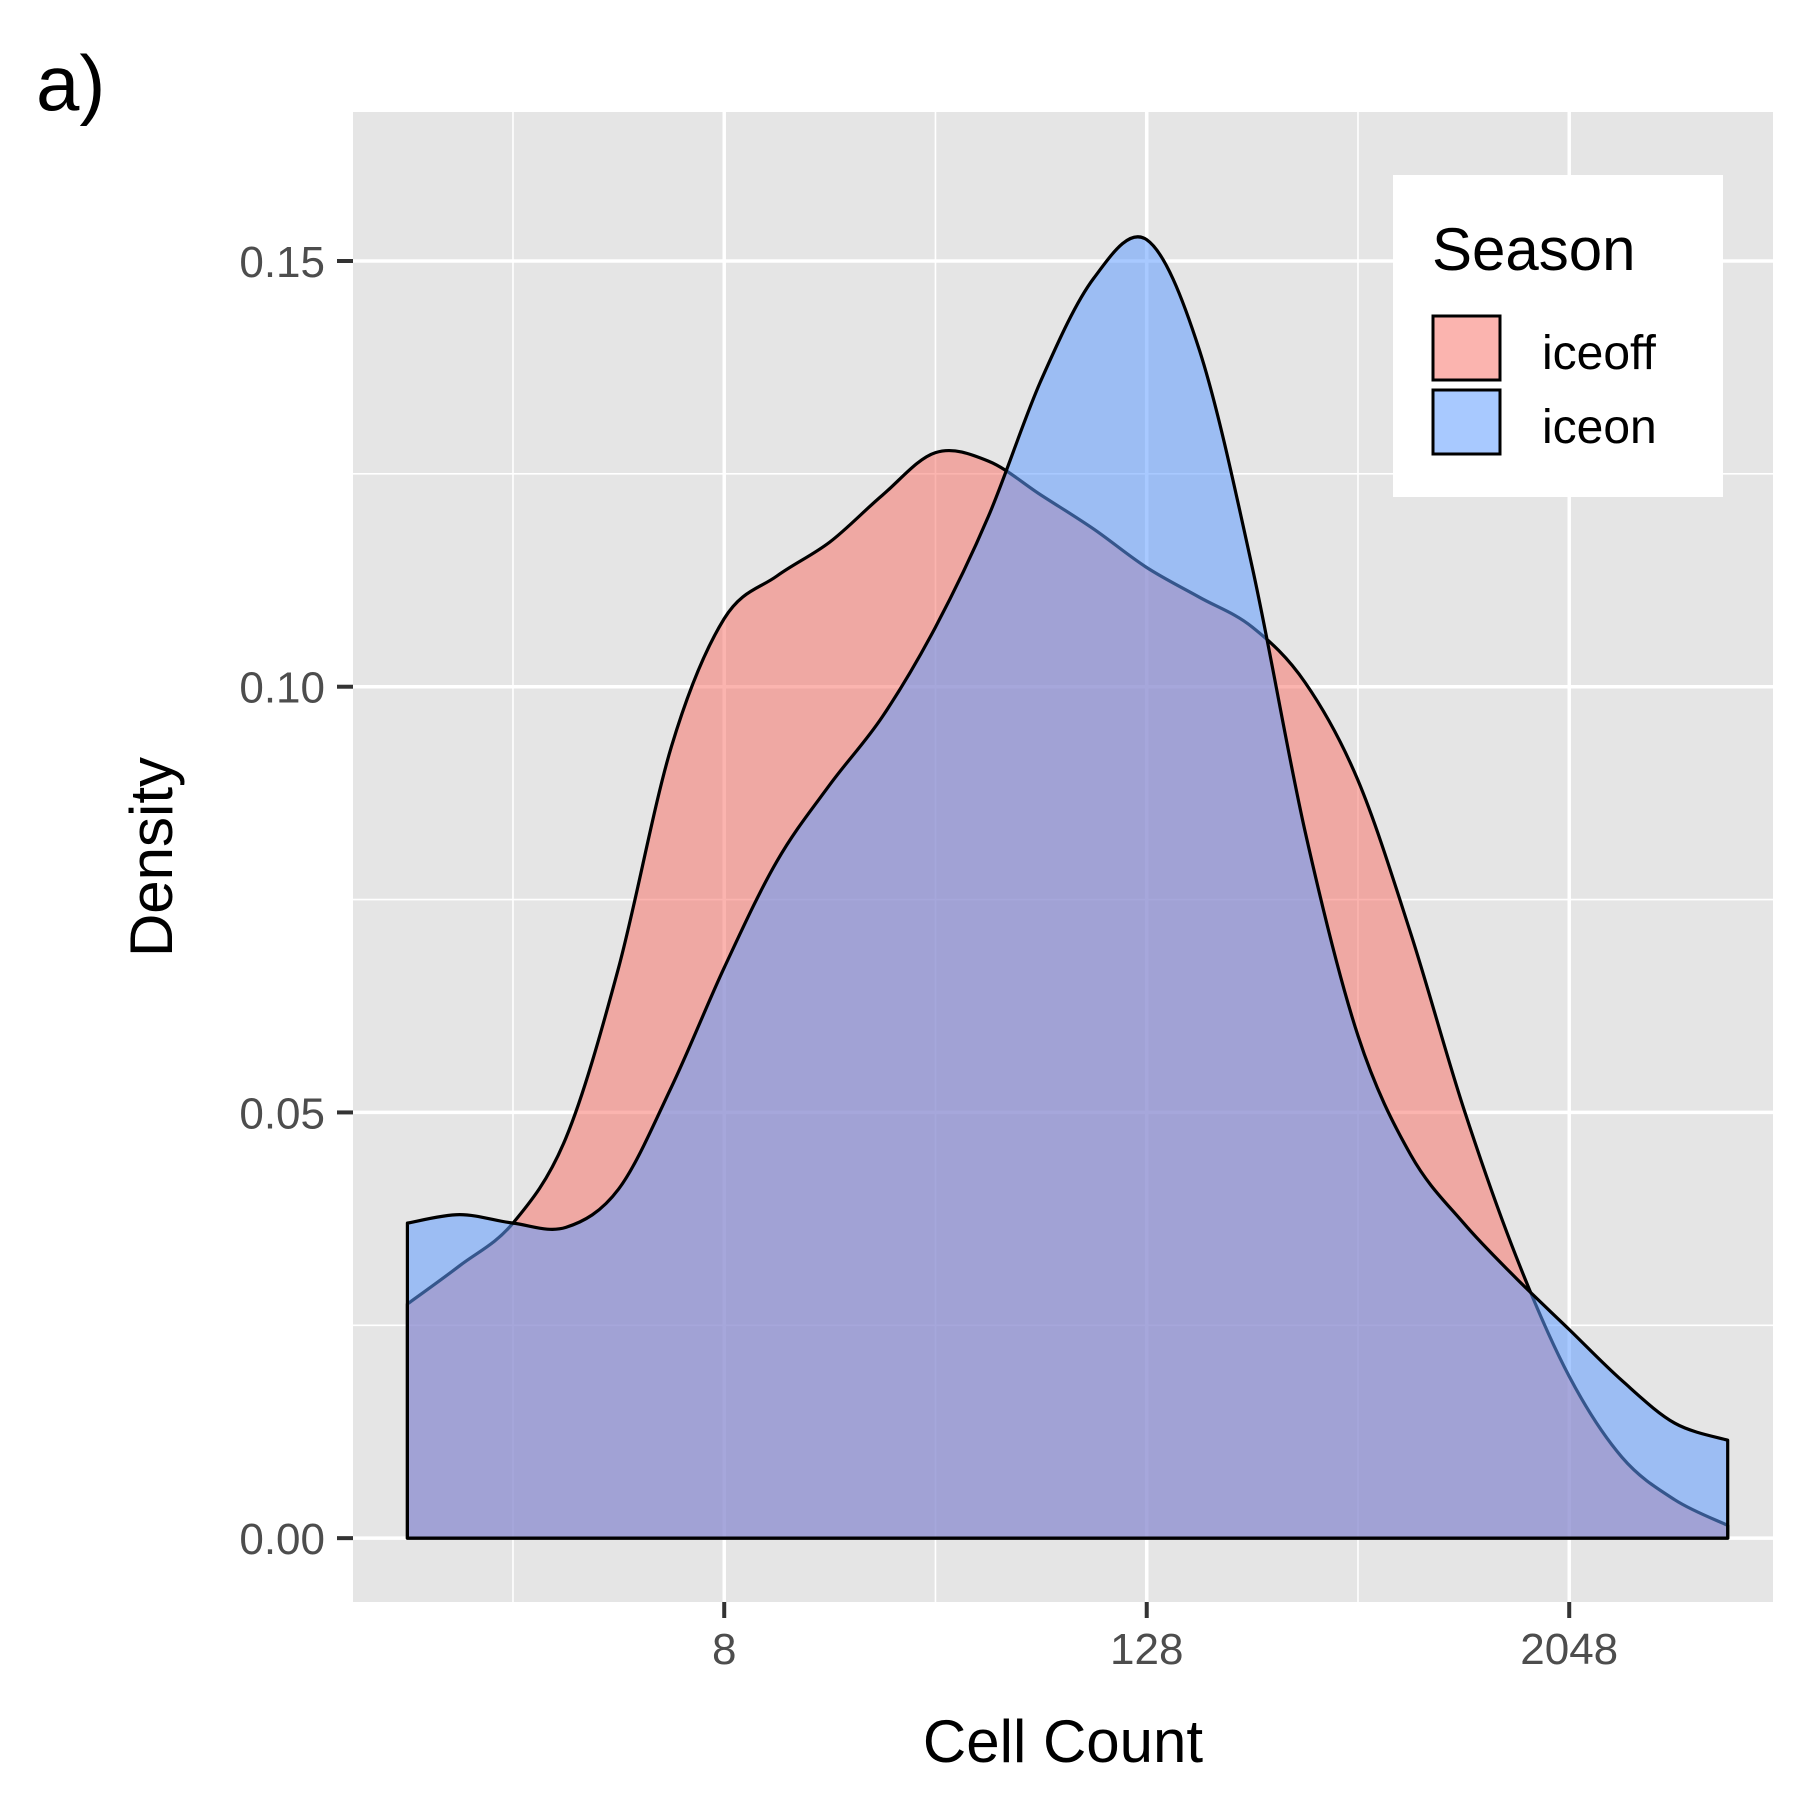 The image size is (1800, 1800). I want to click on y-tick-label: 0.00, so click(282, 1539).